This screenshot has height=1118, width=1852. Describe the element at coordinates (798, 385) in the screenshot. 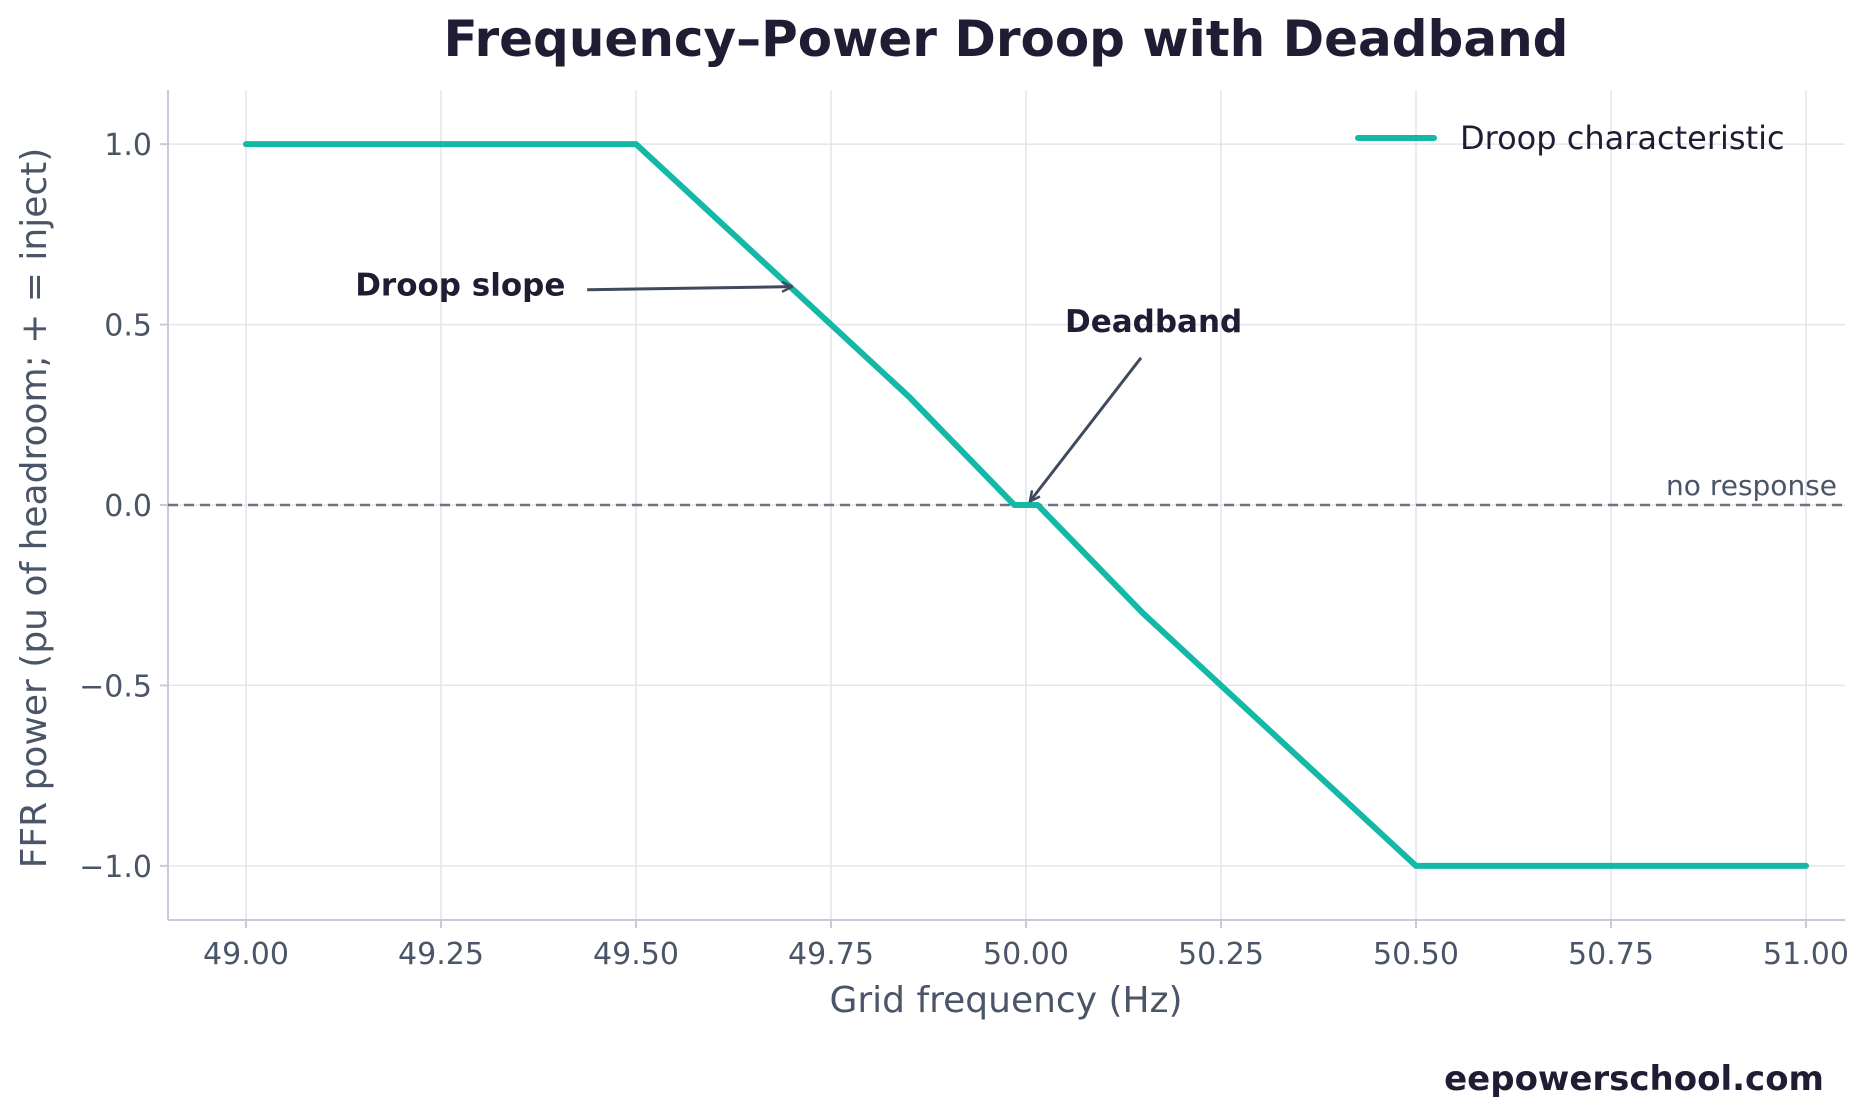

I see `annotations: Droop slope Deadband` at that location.